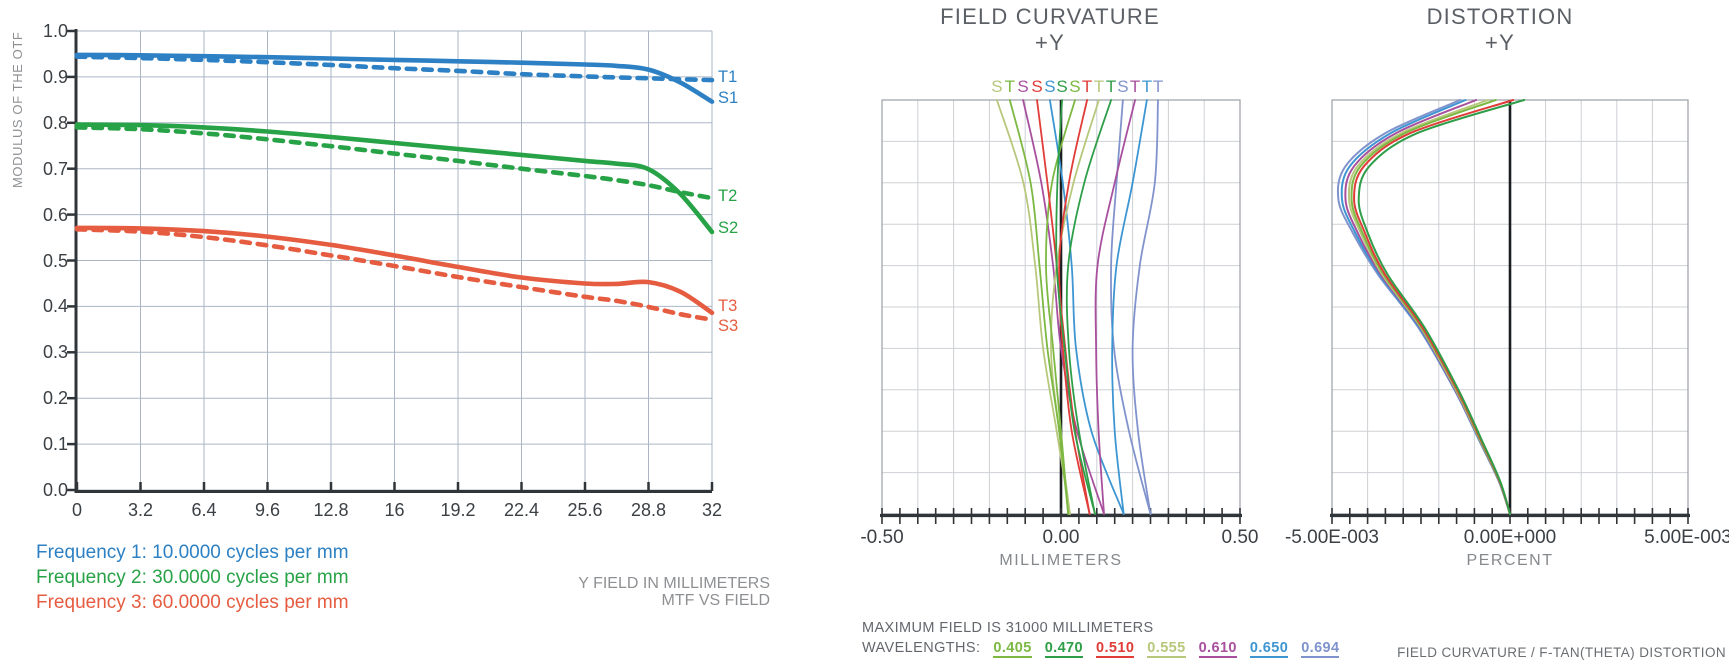  Describe the element at coordinates (394, 163) in the screenshot. I see `mtf-curve-T2` at that location.